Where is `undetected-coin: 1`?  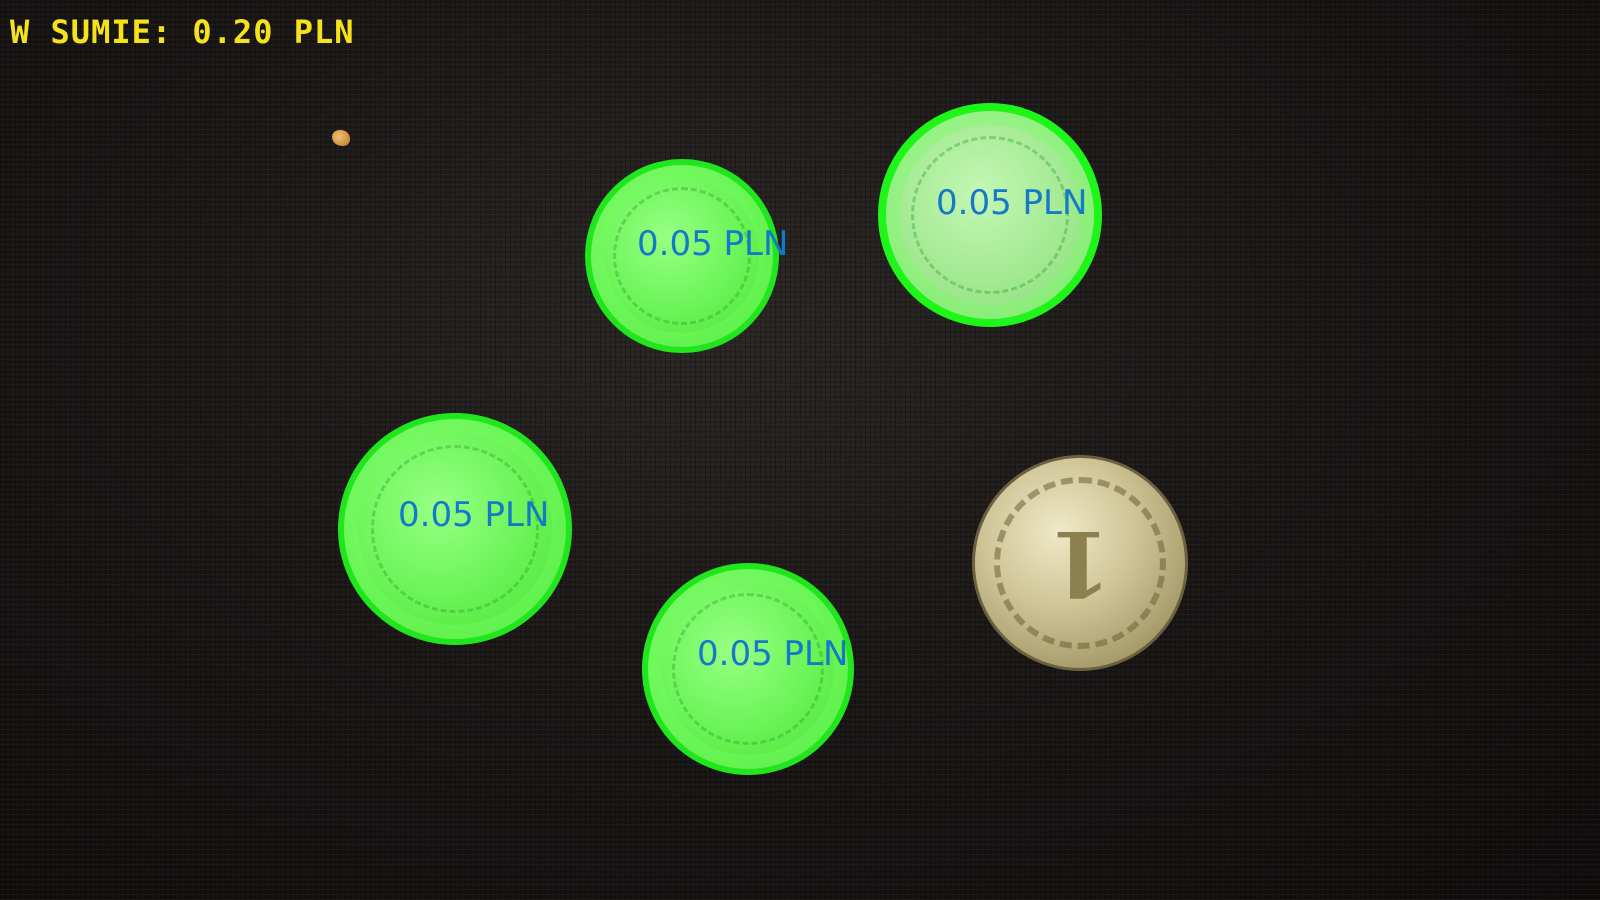 undetected-coin: 1 is located at coordinates (1080, 563).